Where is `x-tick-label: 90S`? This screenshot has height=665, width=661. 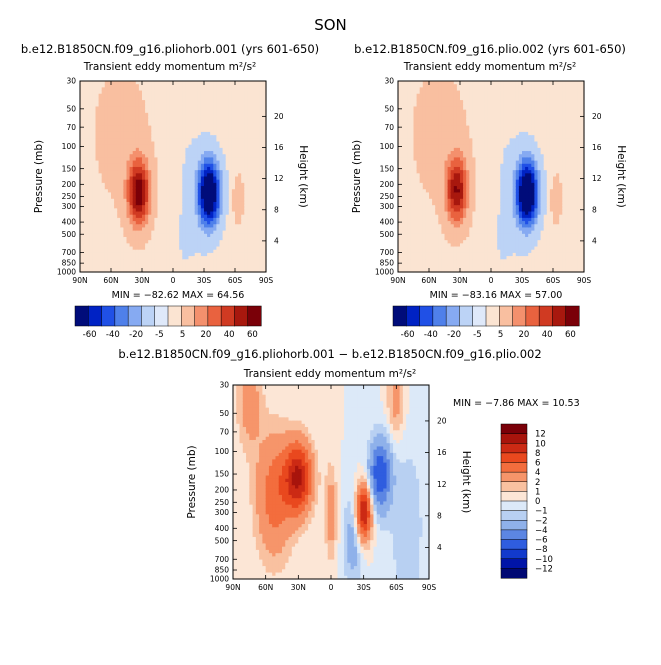 x-tick-label: 90S is located at coordinates (266, 280).